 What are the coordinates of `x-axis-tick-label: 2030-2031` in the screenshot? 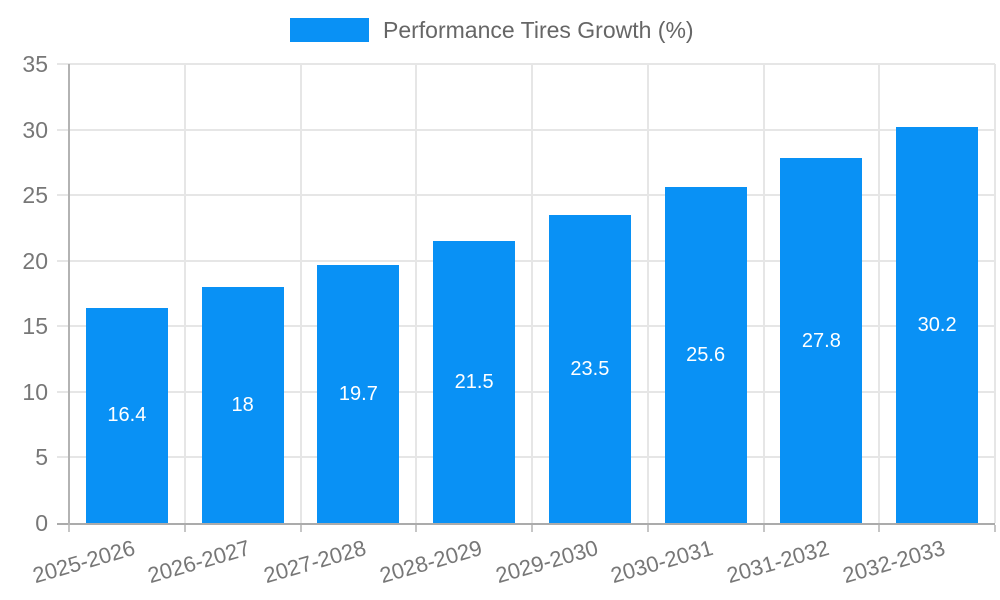 It's located at (662, 562).